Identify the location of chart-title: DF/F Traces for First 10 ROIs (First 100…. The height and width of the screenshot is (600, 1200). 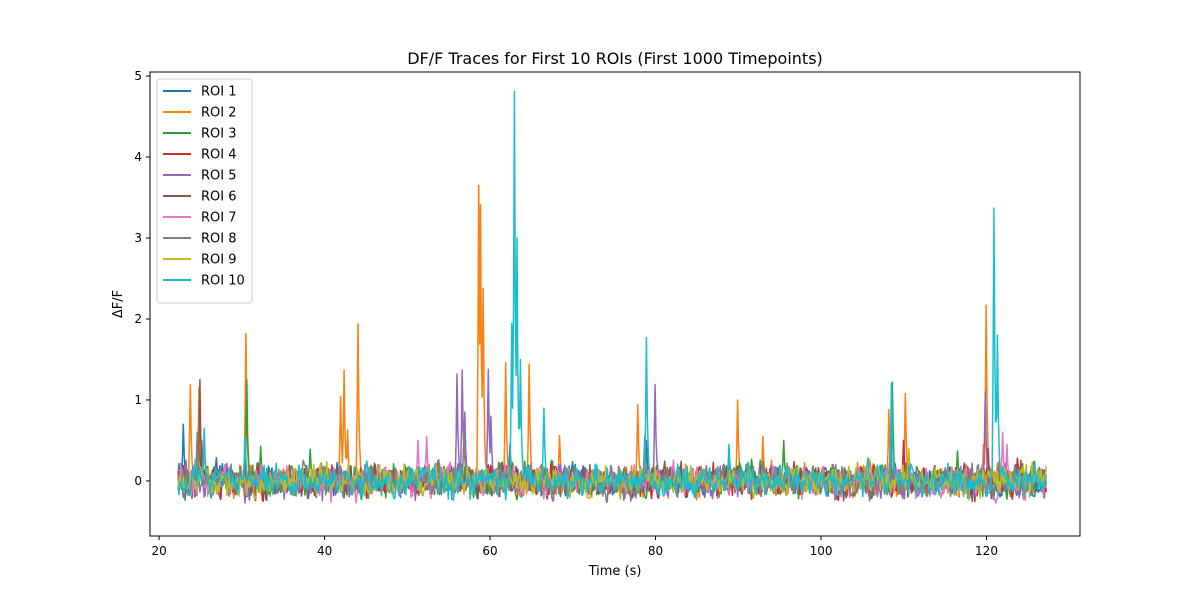
(615, 58).